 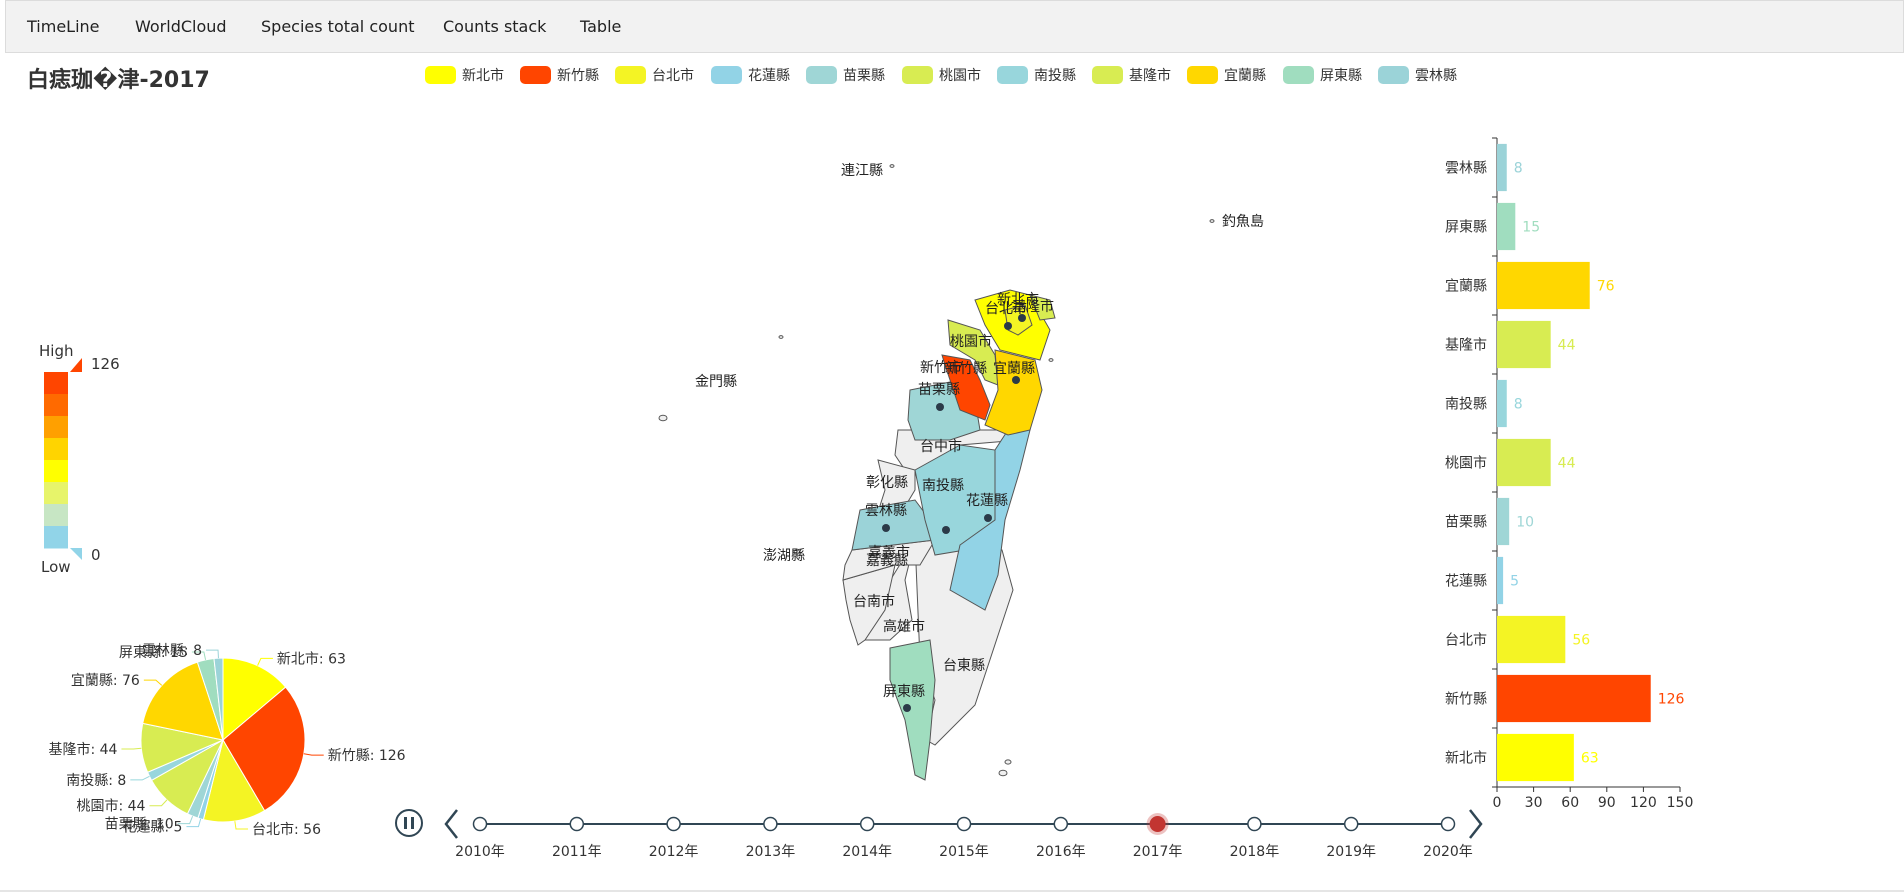 I want to click on visual-map-handle-high, so click(x=76, y=365).